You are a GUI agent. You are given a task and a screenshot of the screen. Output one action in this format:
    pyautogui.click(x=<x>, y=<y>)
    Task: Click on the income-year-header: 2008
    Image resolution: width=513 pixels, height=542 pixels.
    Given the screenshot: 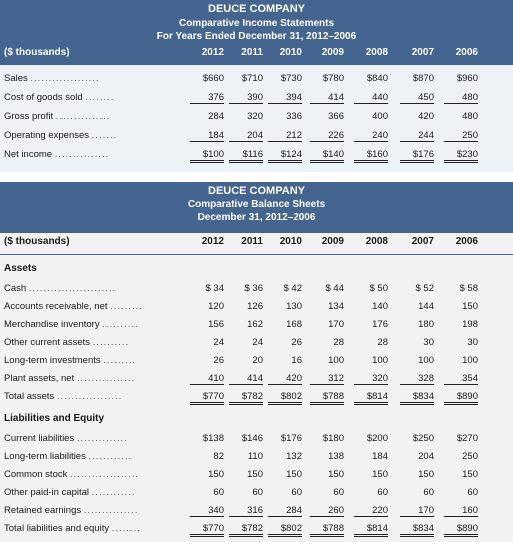 What is the action you would take?
    pyautogui.click(x=376, y=52)
    